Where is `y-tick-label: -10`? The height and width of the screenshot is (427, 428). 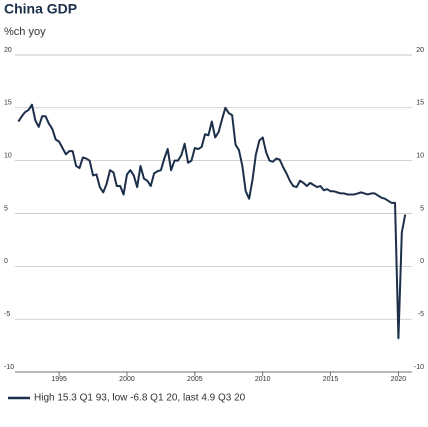 y-tick-label: -10 is located at coordinates (9, 367).